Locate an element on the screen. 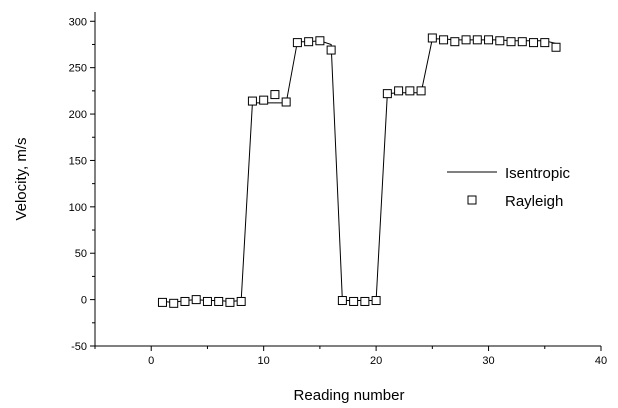  y-tick-label: 100 is located at coordinates (78, 208).